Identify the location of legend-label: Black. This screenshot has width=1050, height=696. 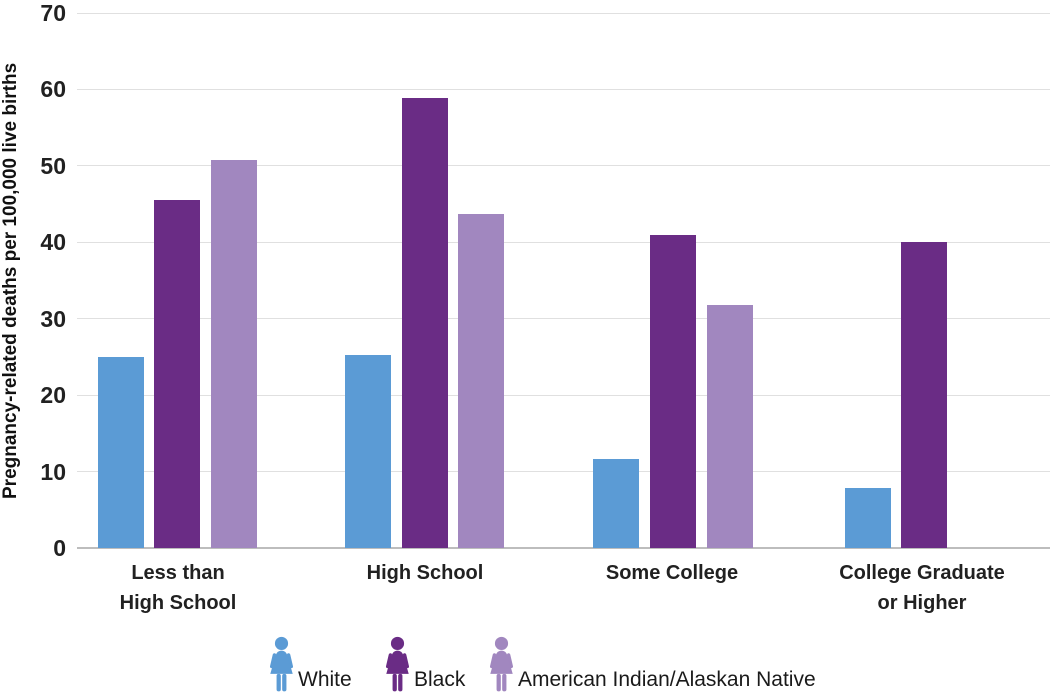
(440, 679).